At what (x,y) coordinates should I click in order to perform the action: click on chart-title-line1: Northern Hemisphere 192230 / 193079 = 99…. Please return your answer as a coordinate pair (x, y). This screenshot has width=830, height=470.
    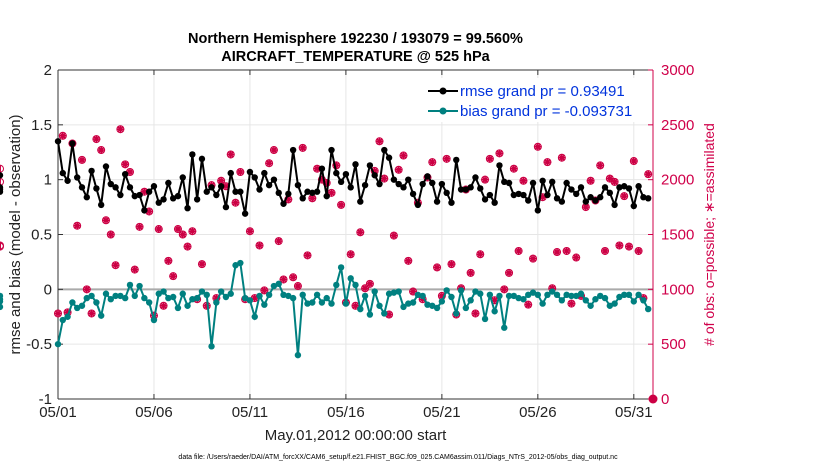
    Looking at the image, I should click on (355, 39).